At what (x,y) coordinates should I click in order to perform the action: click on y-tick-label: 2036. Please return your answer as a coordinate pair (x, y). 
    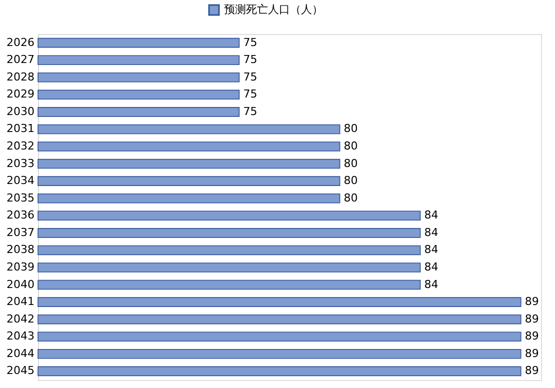
    Looking at the image, I should click on (20, 215).